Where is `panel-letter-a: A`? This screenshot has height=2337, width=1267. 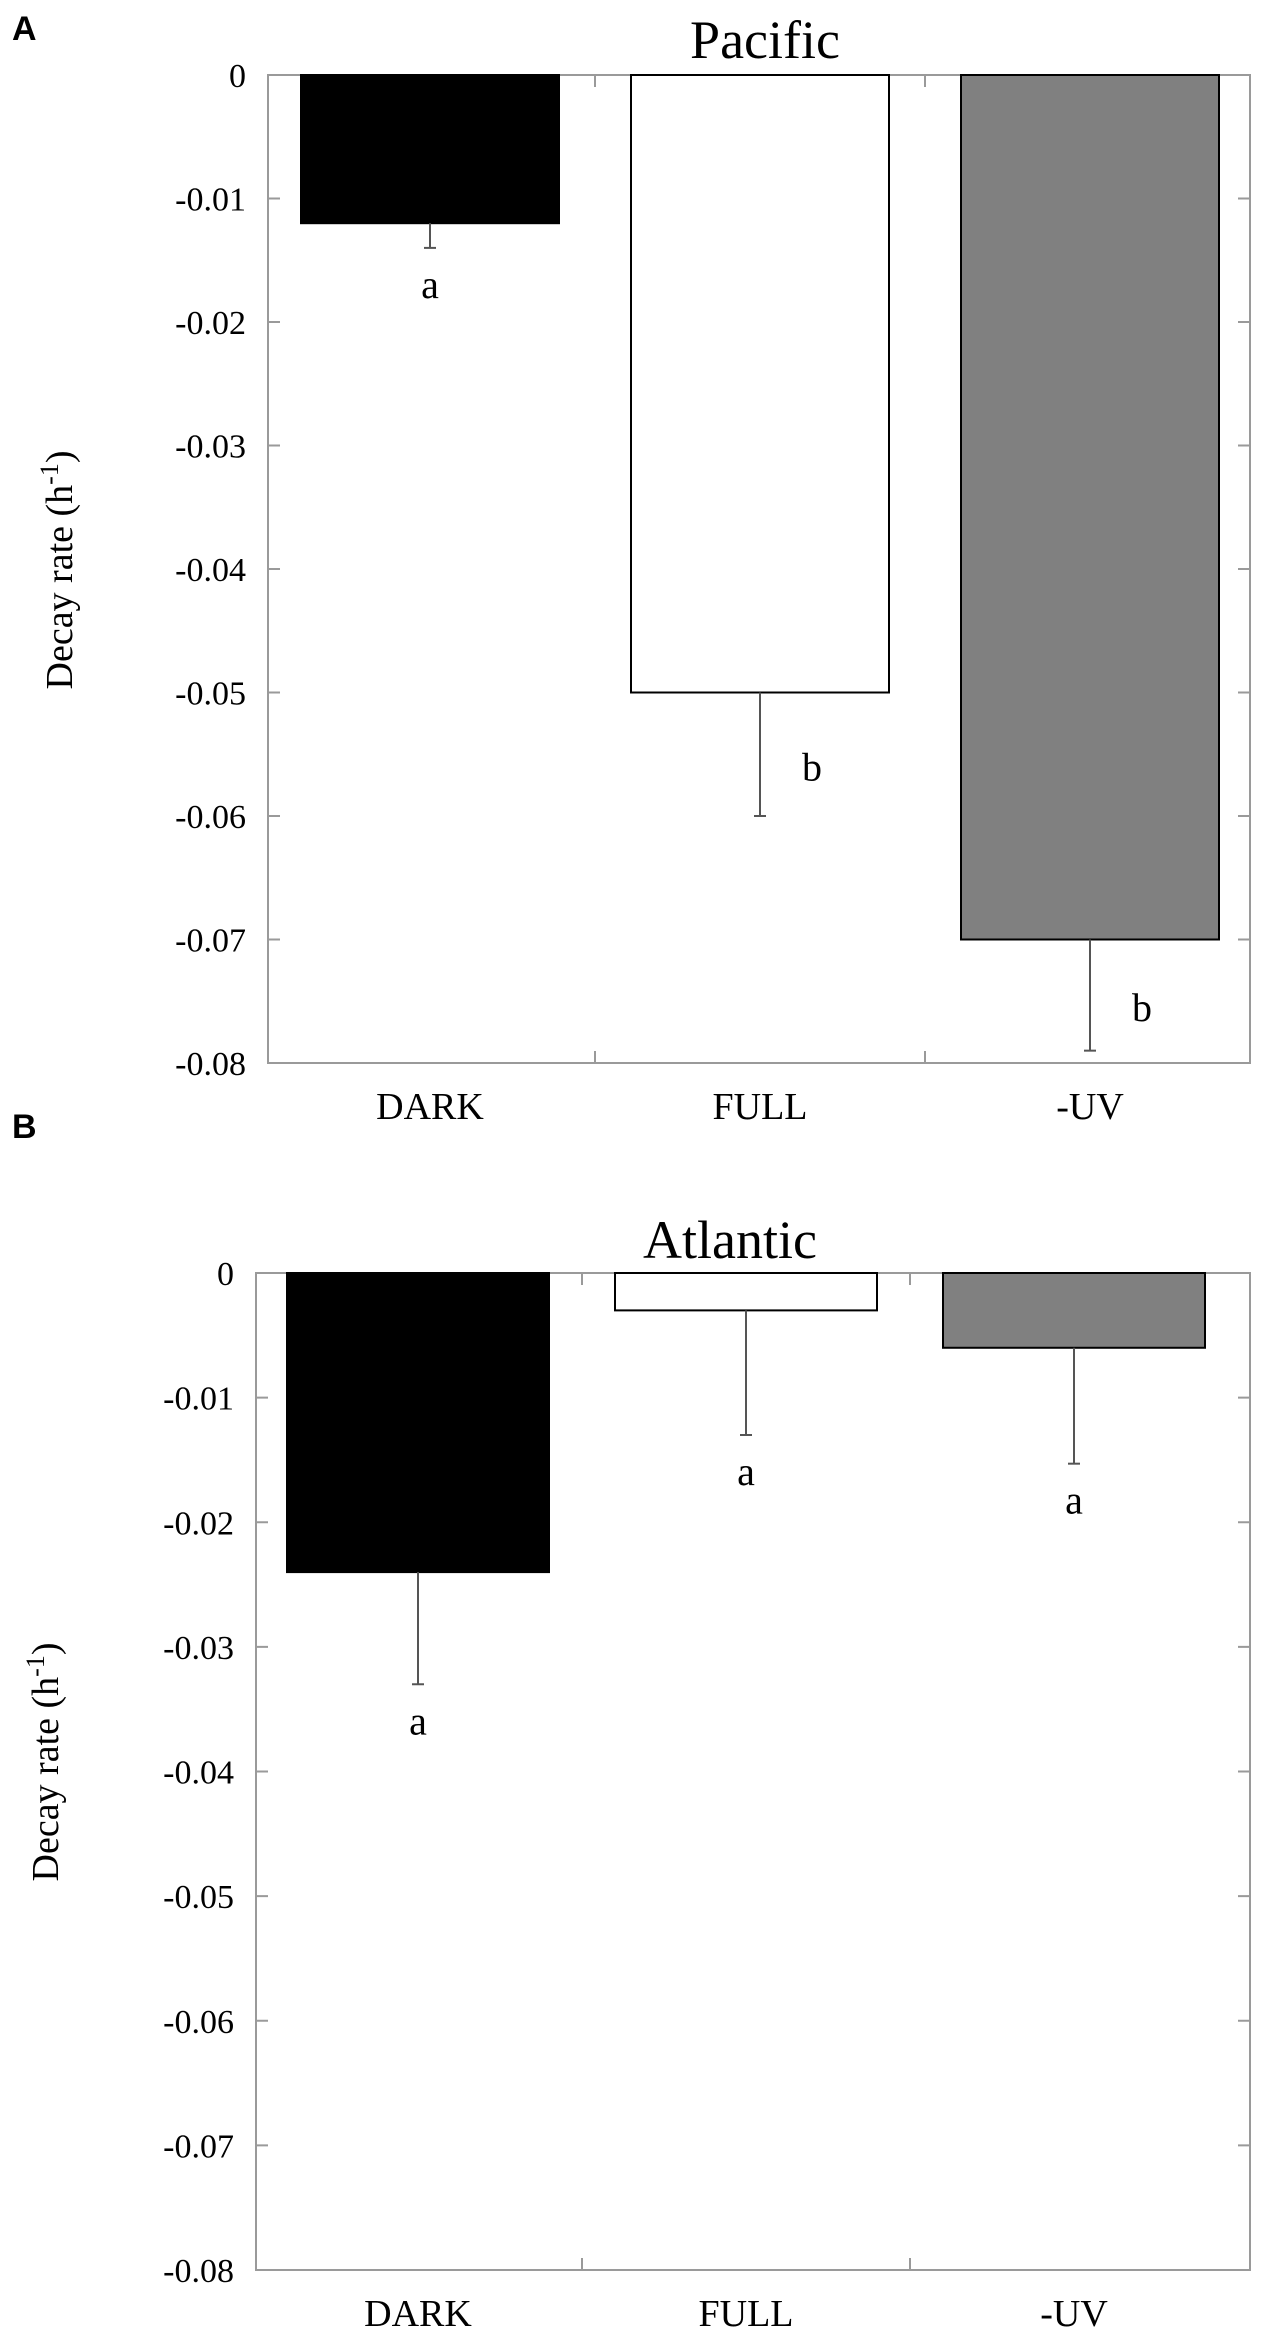
panel-letter-a: A is located at coordinates (24, 29).